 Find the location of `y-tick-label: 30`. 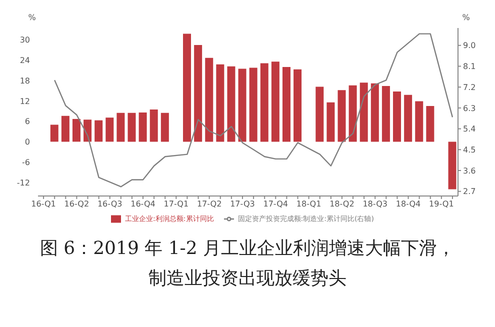

y-tick-label: 30 is located at coordinates (25, 40).